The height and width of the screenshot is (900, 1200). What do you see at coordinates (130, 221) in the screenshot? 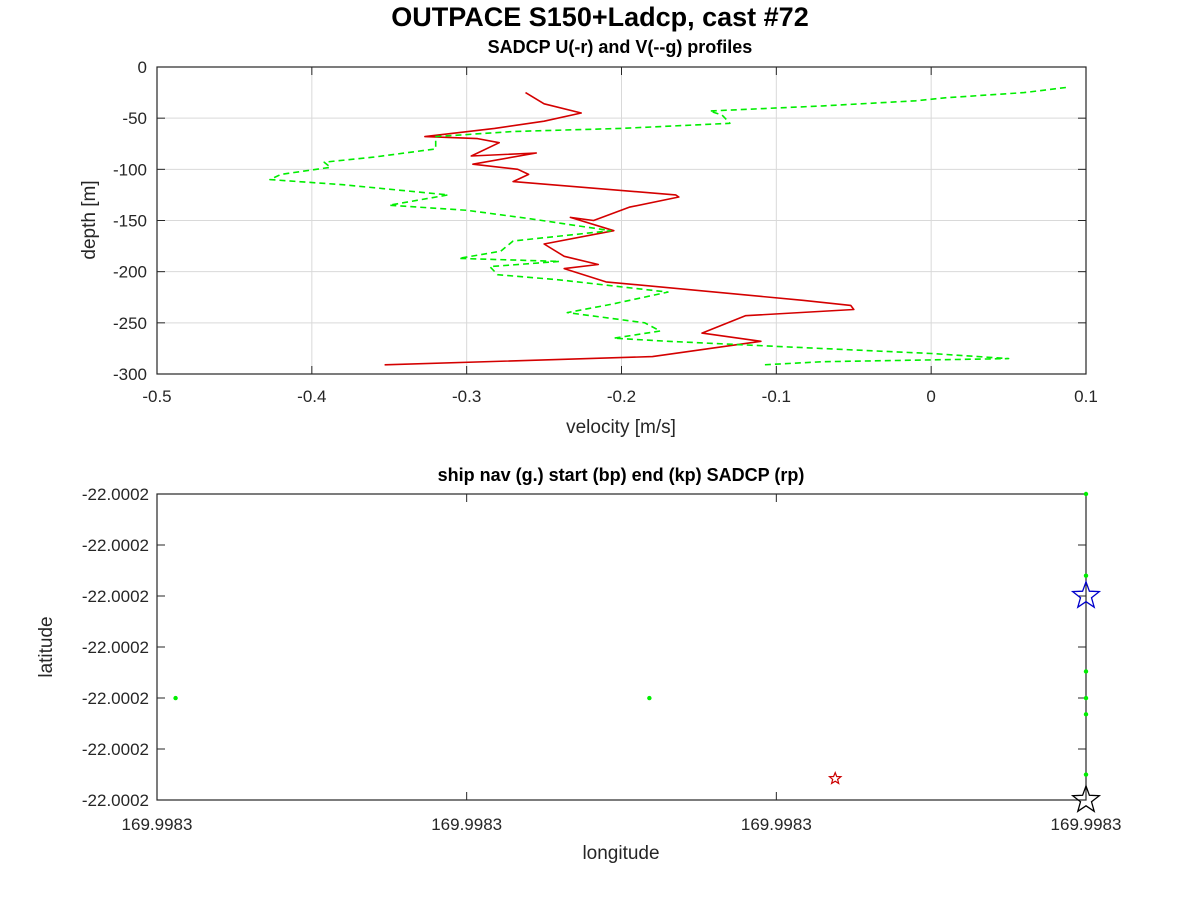
I see `velocity-ytick-label: -150` at bounding box center [130, 221].